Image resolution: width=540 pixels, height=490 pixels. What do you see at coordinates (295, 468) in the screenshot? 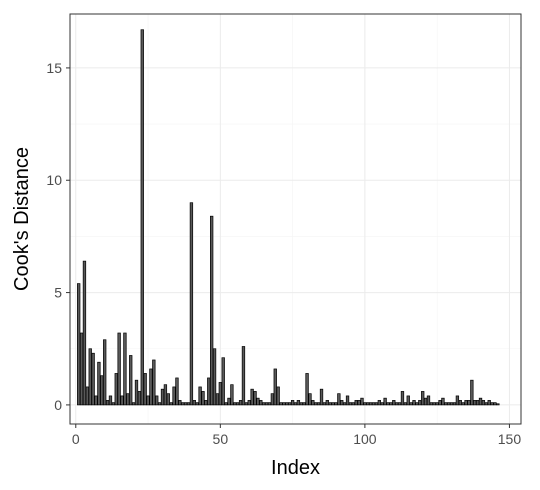
I see `x-axis-title: Index` at bounding box center [295, 468].